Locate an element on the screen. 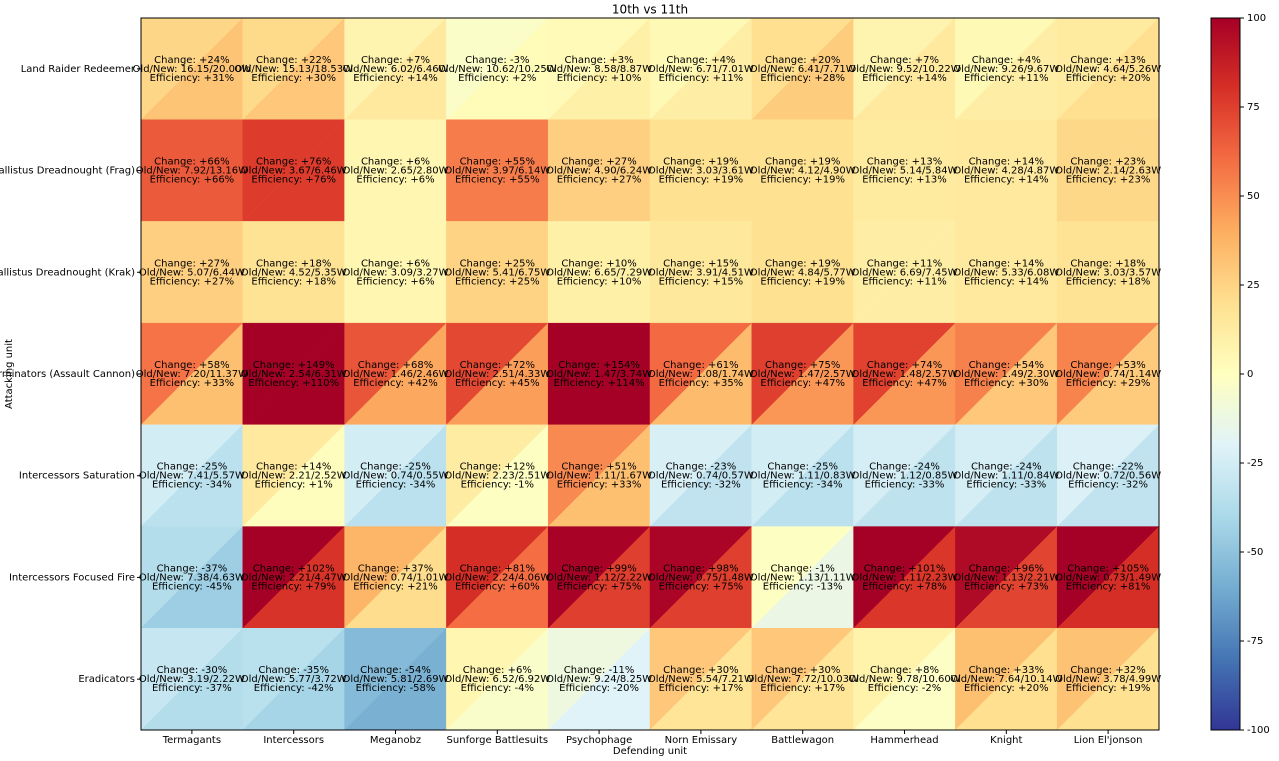  efficiency-label: Efficiency: +114% is located at coordinates (599, 383).